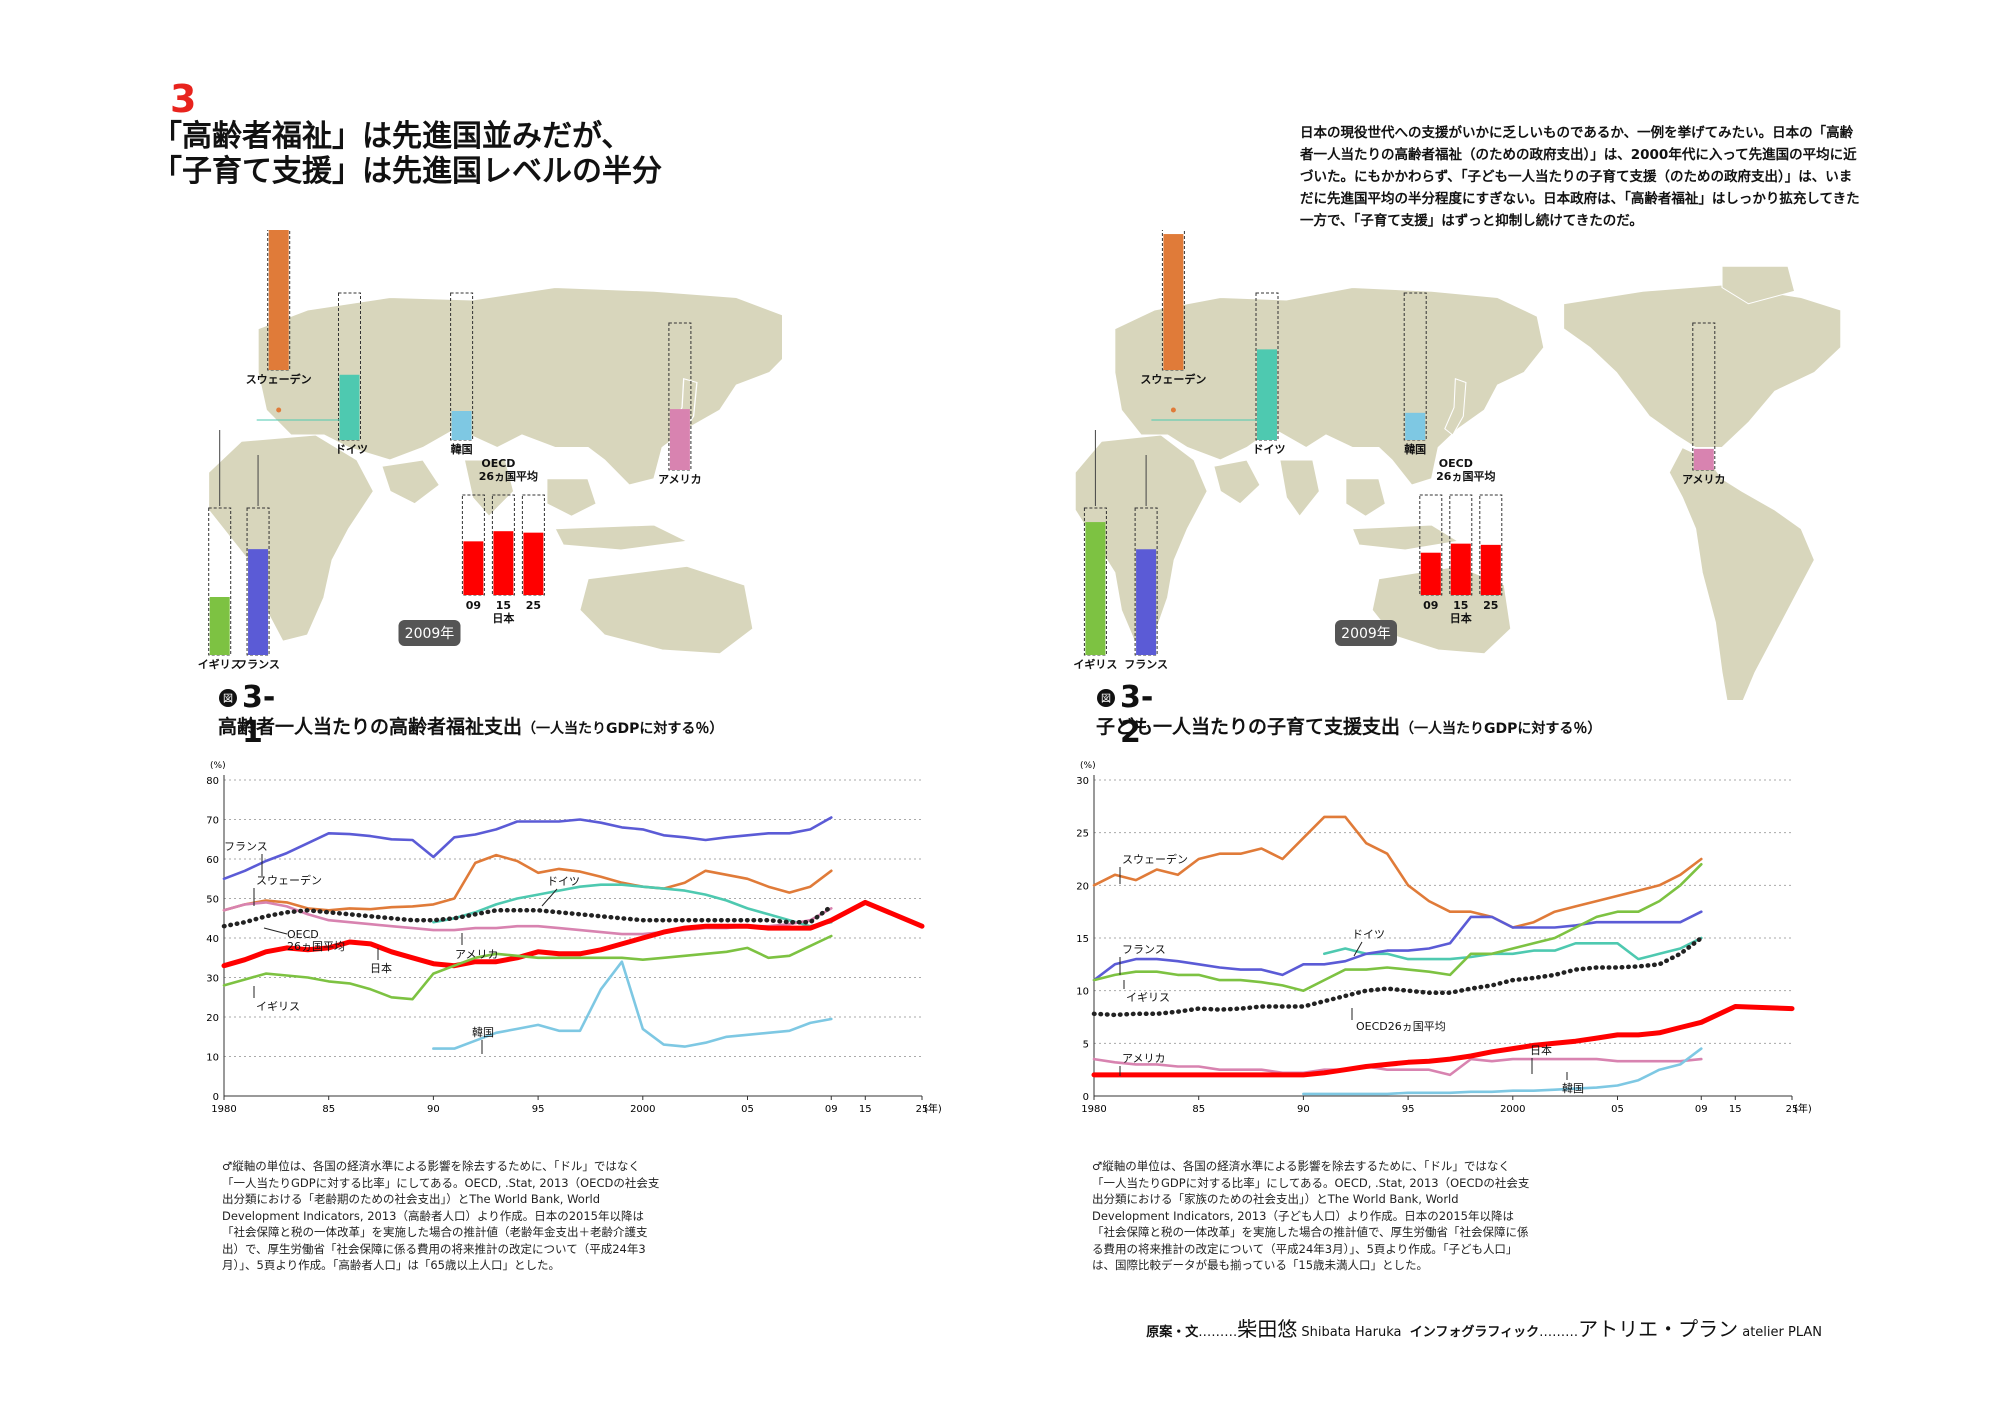 Image resolution: width=2000 pixels, height=1414 pixels. I want to click on series-label: アメリカ, so click(476, 954).